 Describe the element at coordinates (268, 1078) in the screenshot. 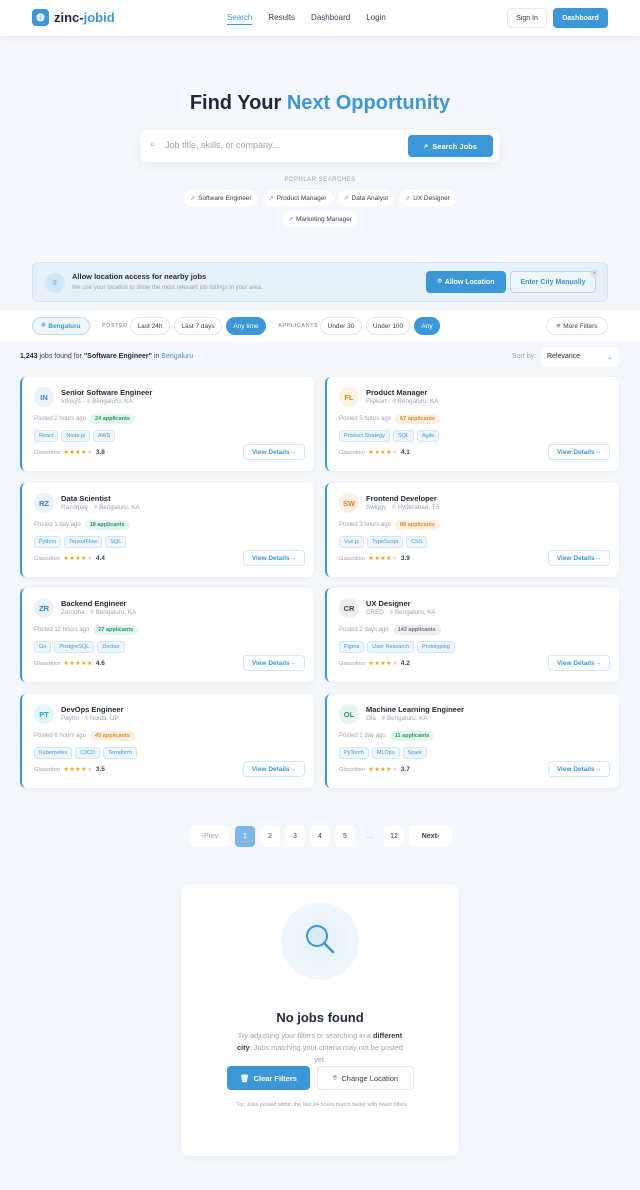

I see `clear-filters-button: 🗑 Clear Filters` at that location.